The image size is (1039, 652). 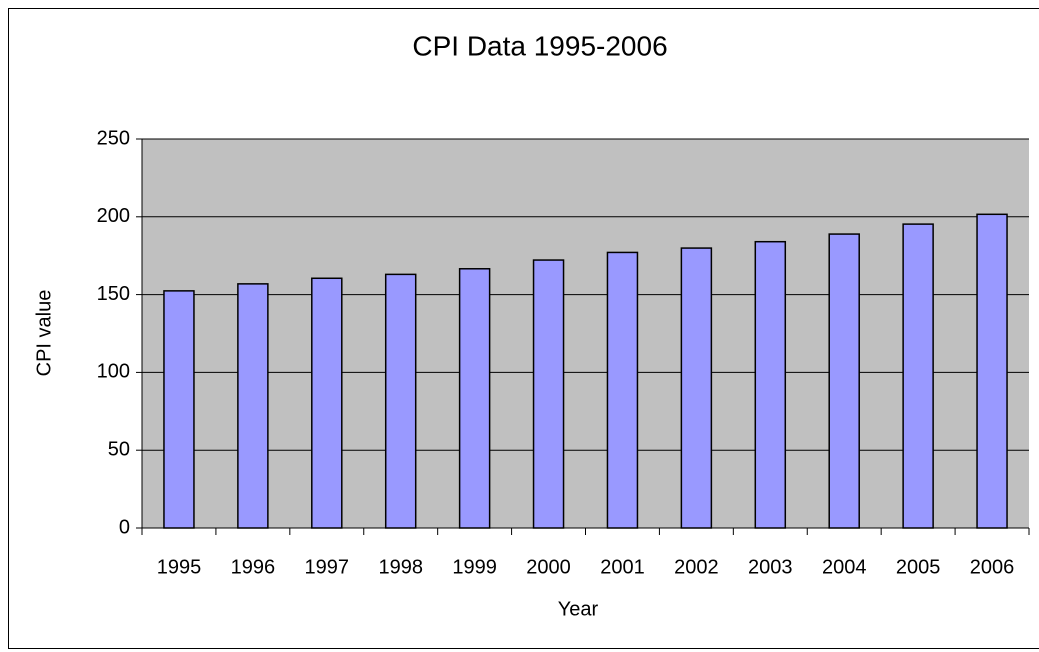 What do you see at coordinates (992, 567) in the screenshot?
I see `x-tick-label: 2006` at bounding box center [992, 567].